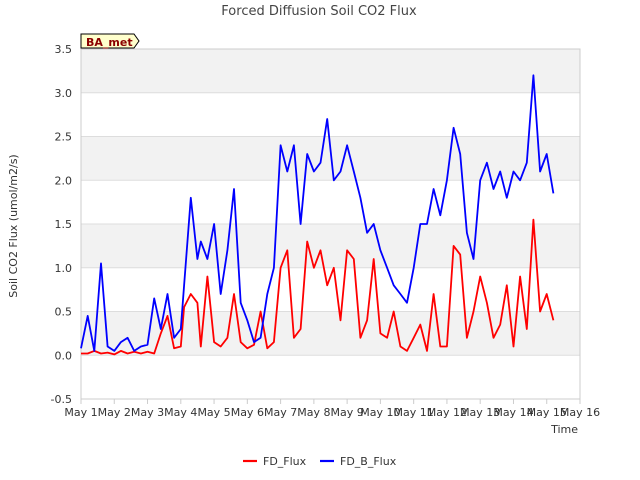  What do you see at coordinates (80, 412) in the screenshot?
I see `x-tick-label: May 1` at bounding box center [80, 412].